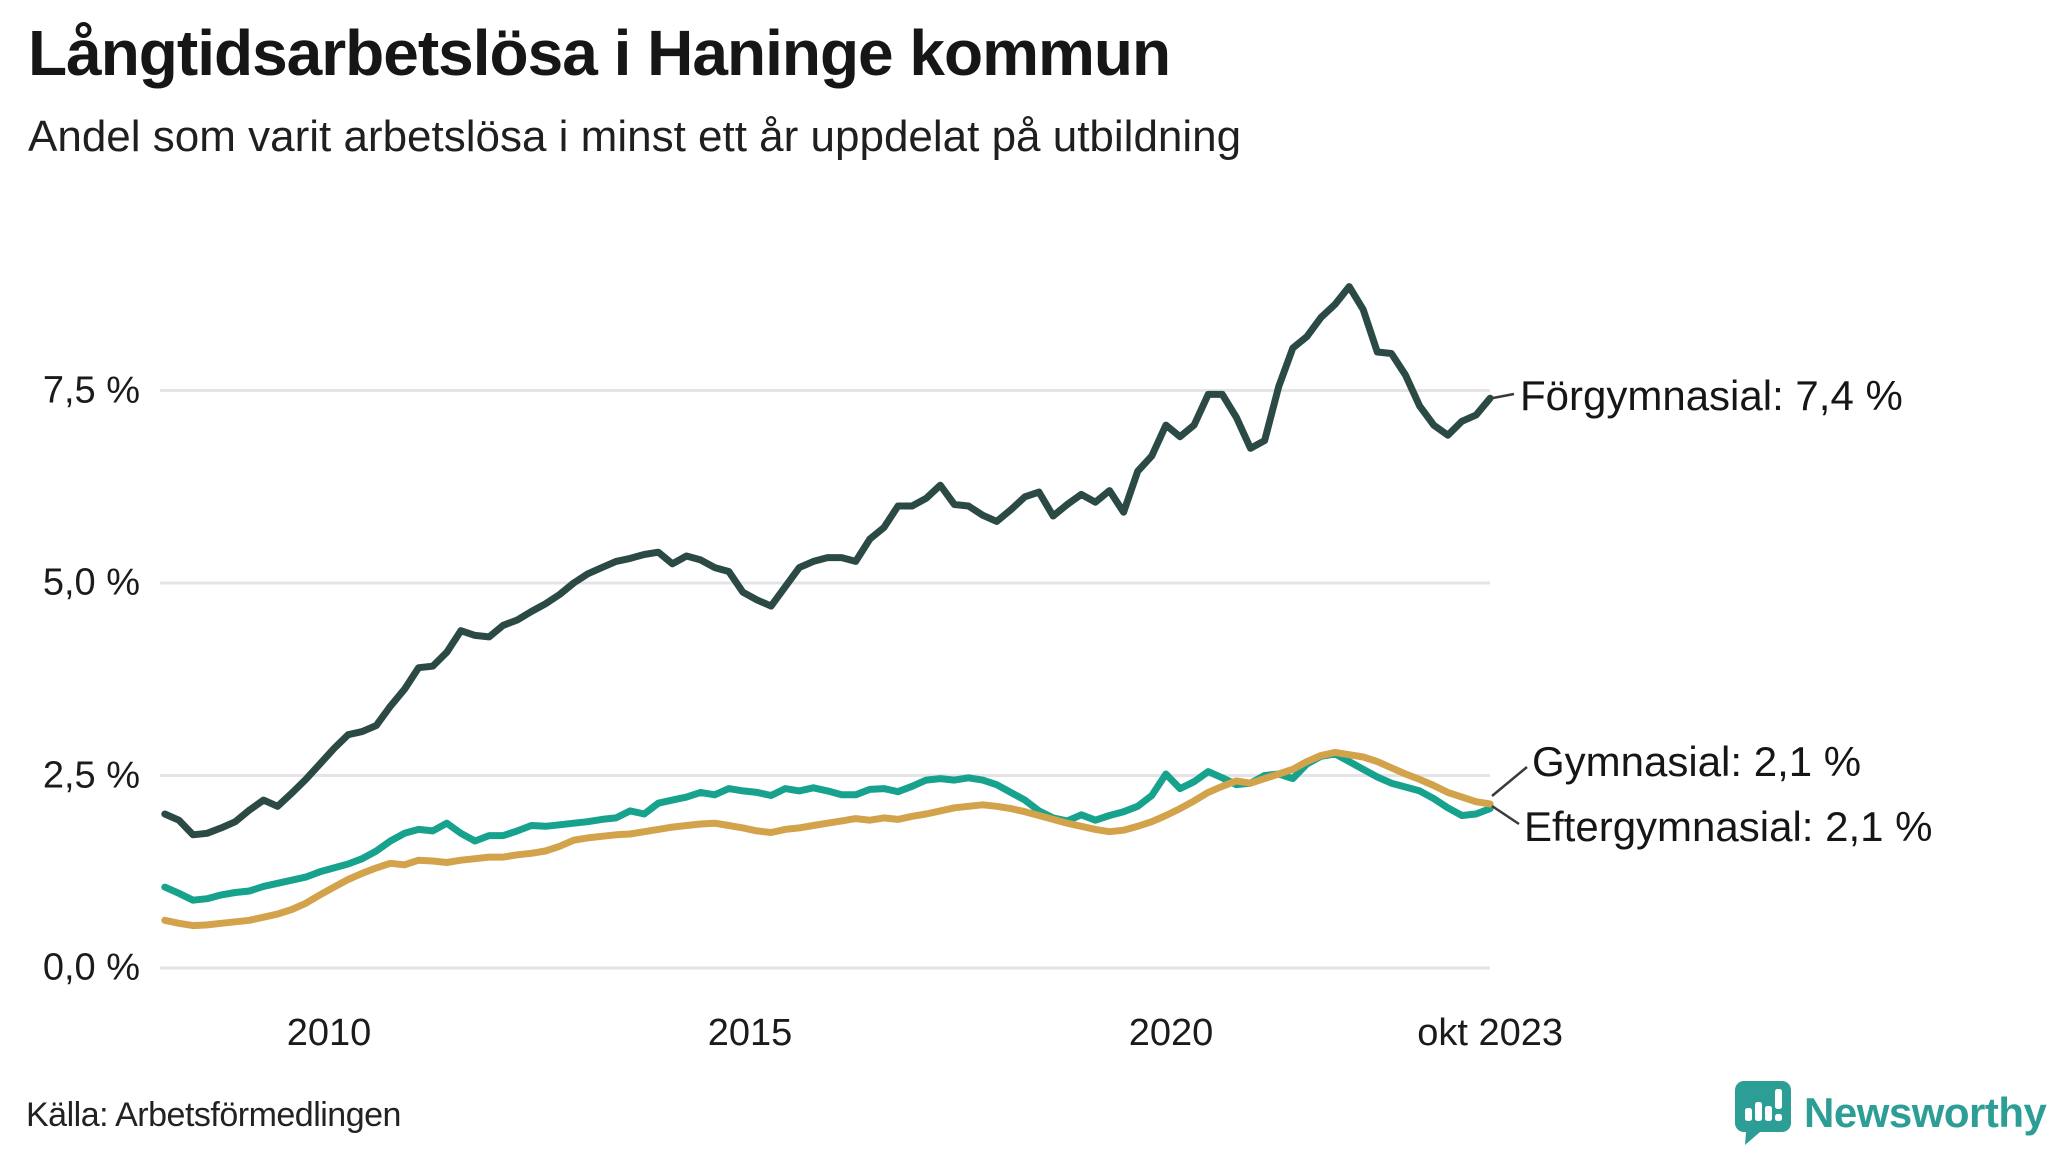 The height and width of the screenshot is (1152, 2048). What do you see at coordinates (827, 839) in the screenshot?
I see `line-eftergymnasial` at bounding box center [827, 839].